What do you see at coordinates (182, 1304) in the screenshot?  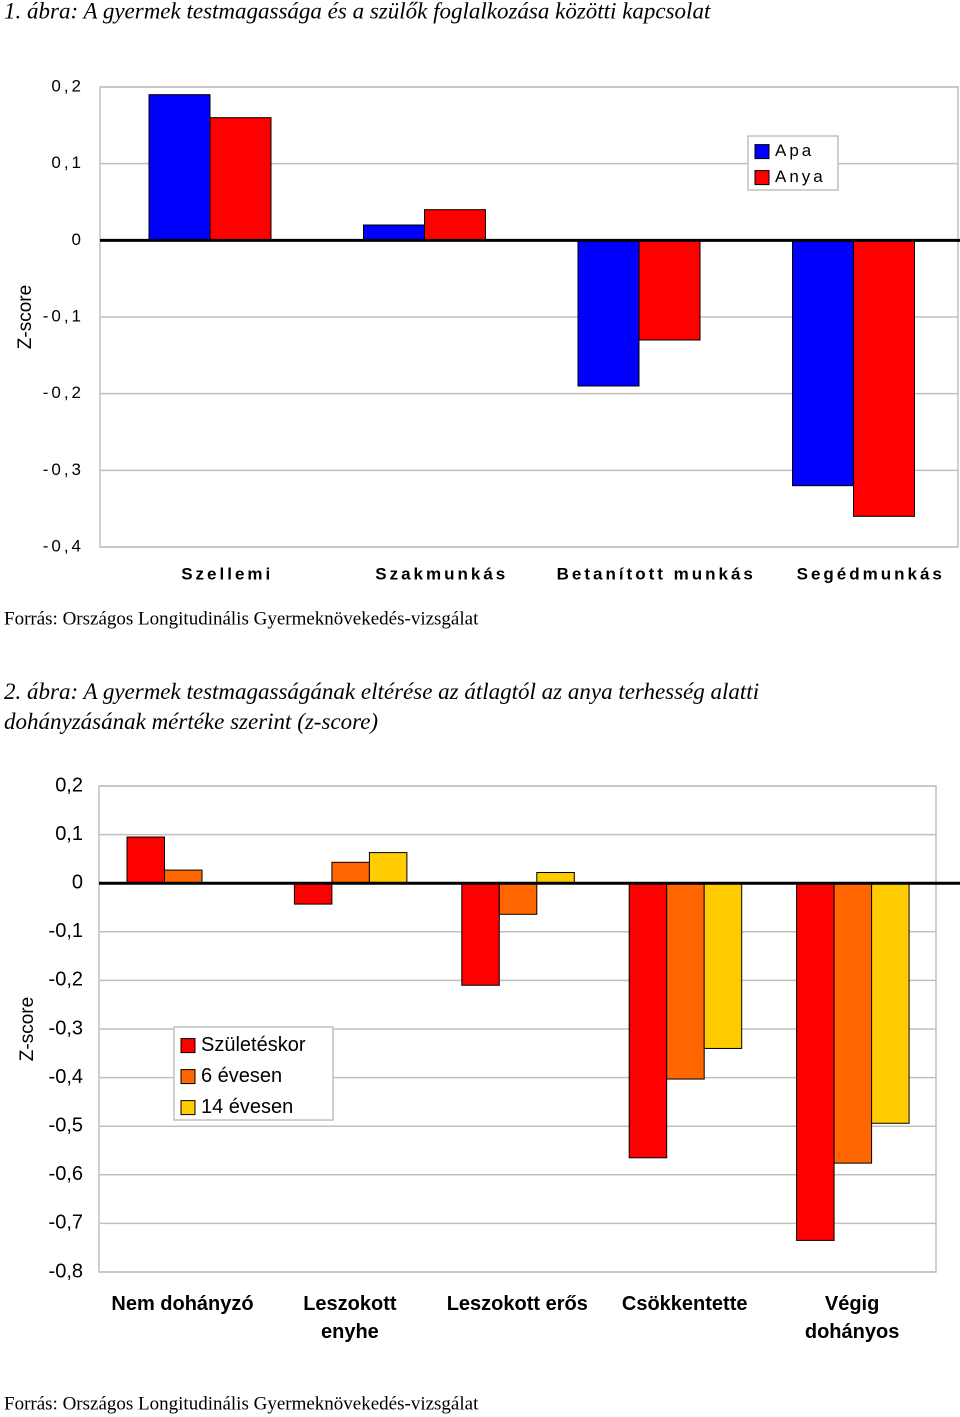 I see `x-tick-label: Nem dohányzó` at bounding box center [182, 1304].